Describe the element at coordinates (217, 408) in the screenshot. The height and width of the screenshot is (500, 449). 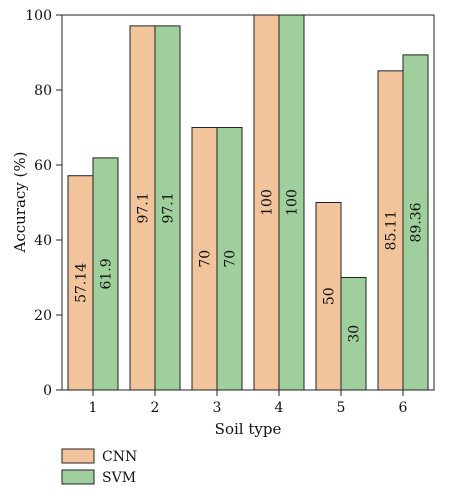
I see `x-tick-label: 3` at that location.